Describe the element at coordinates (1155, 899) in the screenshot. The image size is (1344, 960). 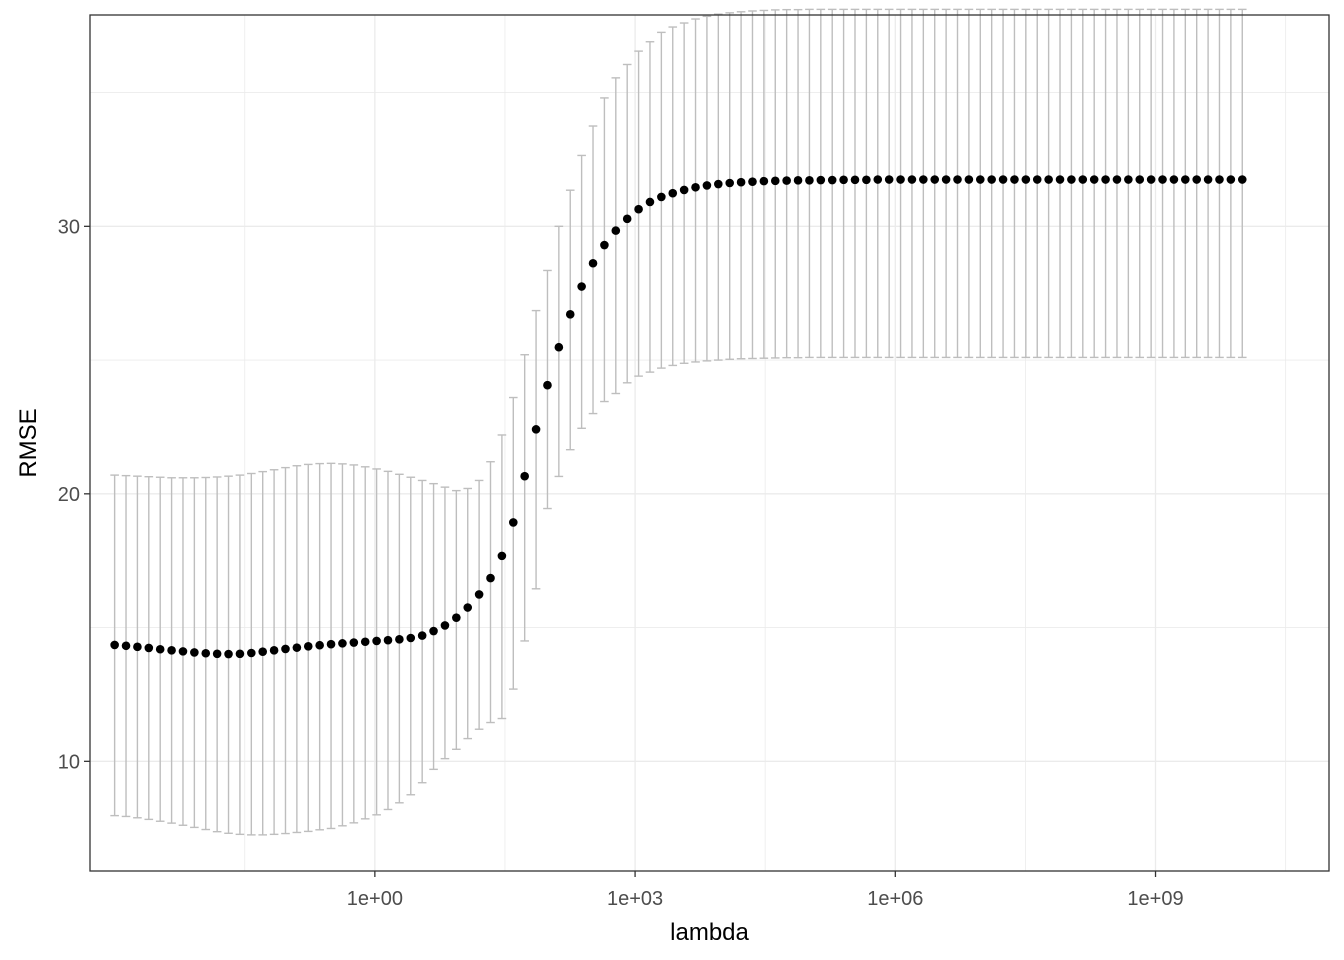
I see `x-tick-label: 1e+09` at that location.